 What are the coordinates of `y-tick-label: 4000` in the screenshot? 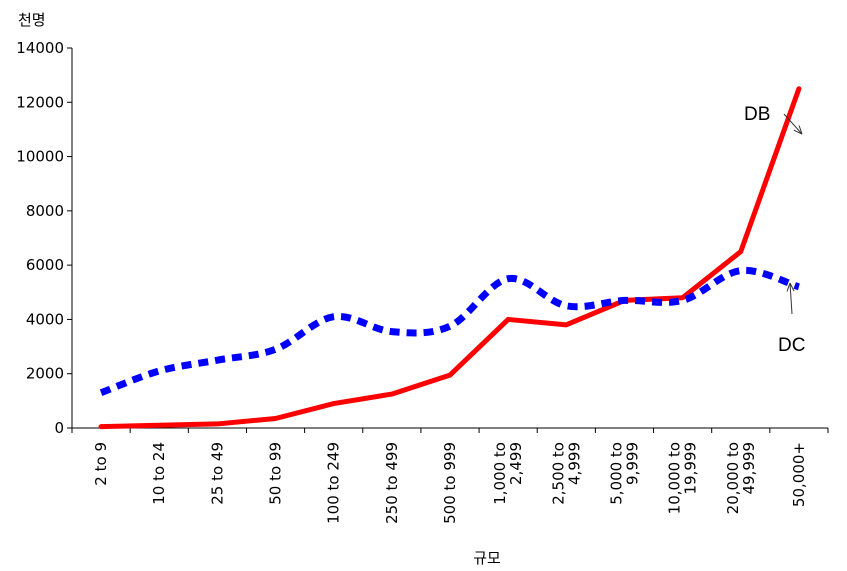 It's located at (45, 319).